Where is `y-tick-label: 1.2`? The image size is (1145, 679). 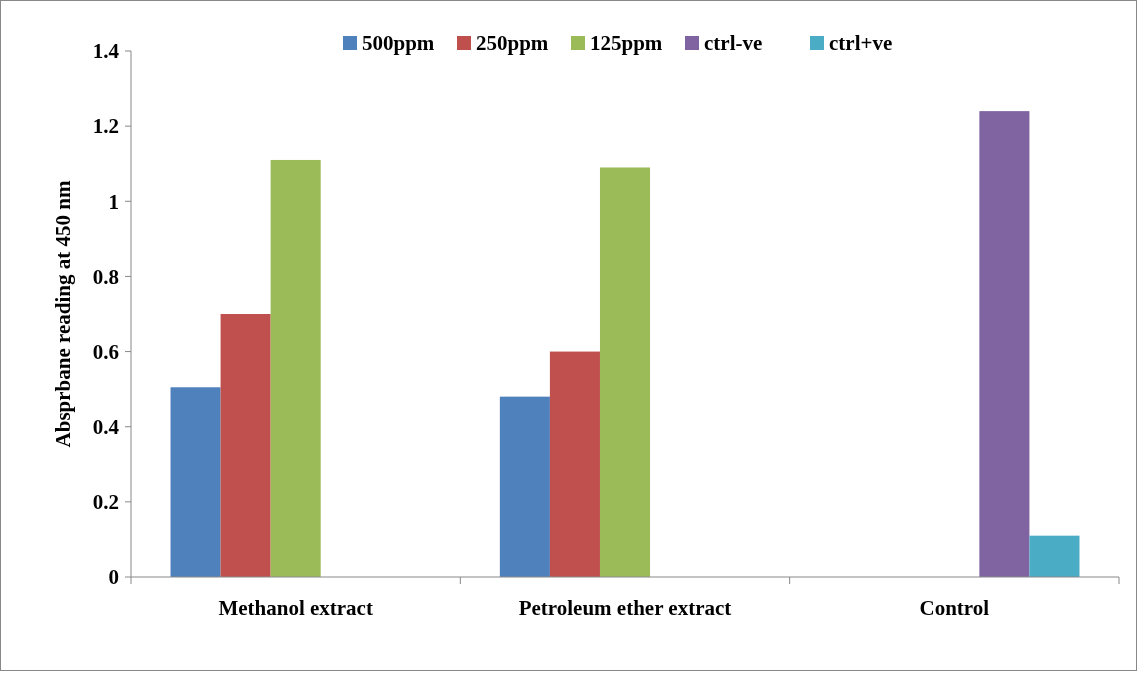
y-tick-label: 1.2 is located at coordinates (105, 126).